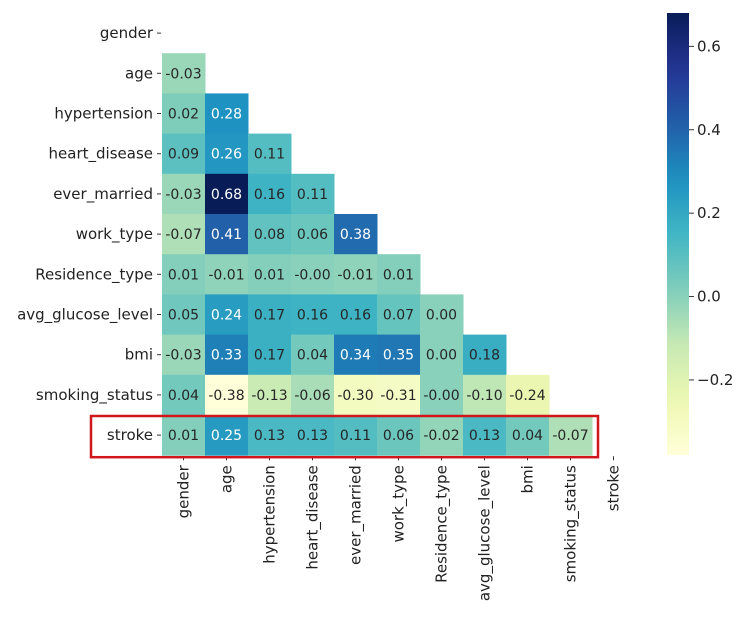 Image resolution: width=746 pixels, height=626 pixels. What do you see at coordinates (269, 356) in the screenshot?
I see `cell-label-bmi-hypertension: 0.17` at bounding box center [269, 356].